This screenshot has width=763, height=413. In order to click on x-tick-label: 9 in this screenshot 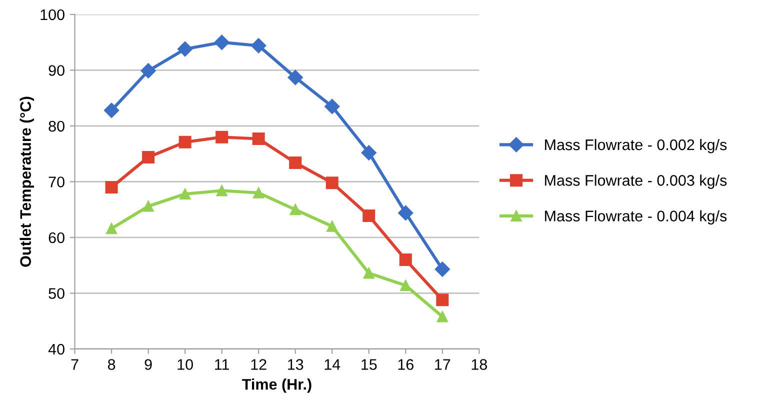, I will do `click(148, 364)`.